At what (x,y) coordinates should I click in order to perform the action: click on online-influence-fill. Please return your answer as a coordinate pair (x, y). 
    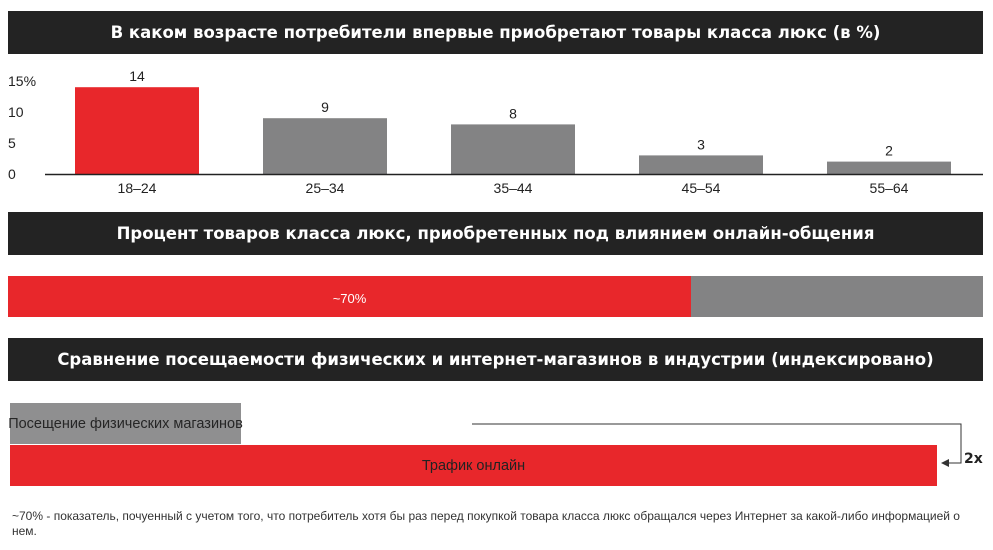
    Looking at the image, I should click on (349, 296).